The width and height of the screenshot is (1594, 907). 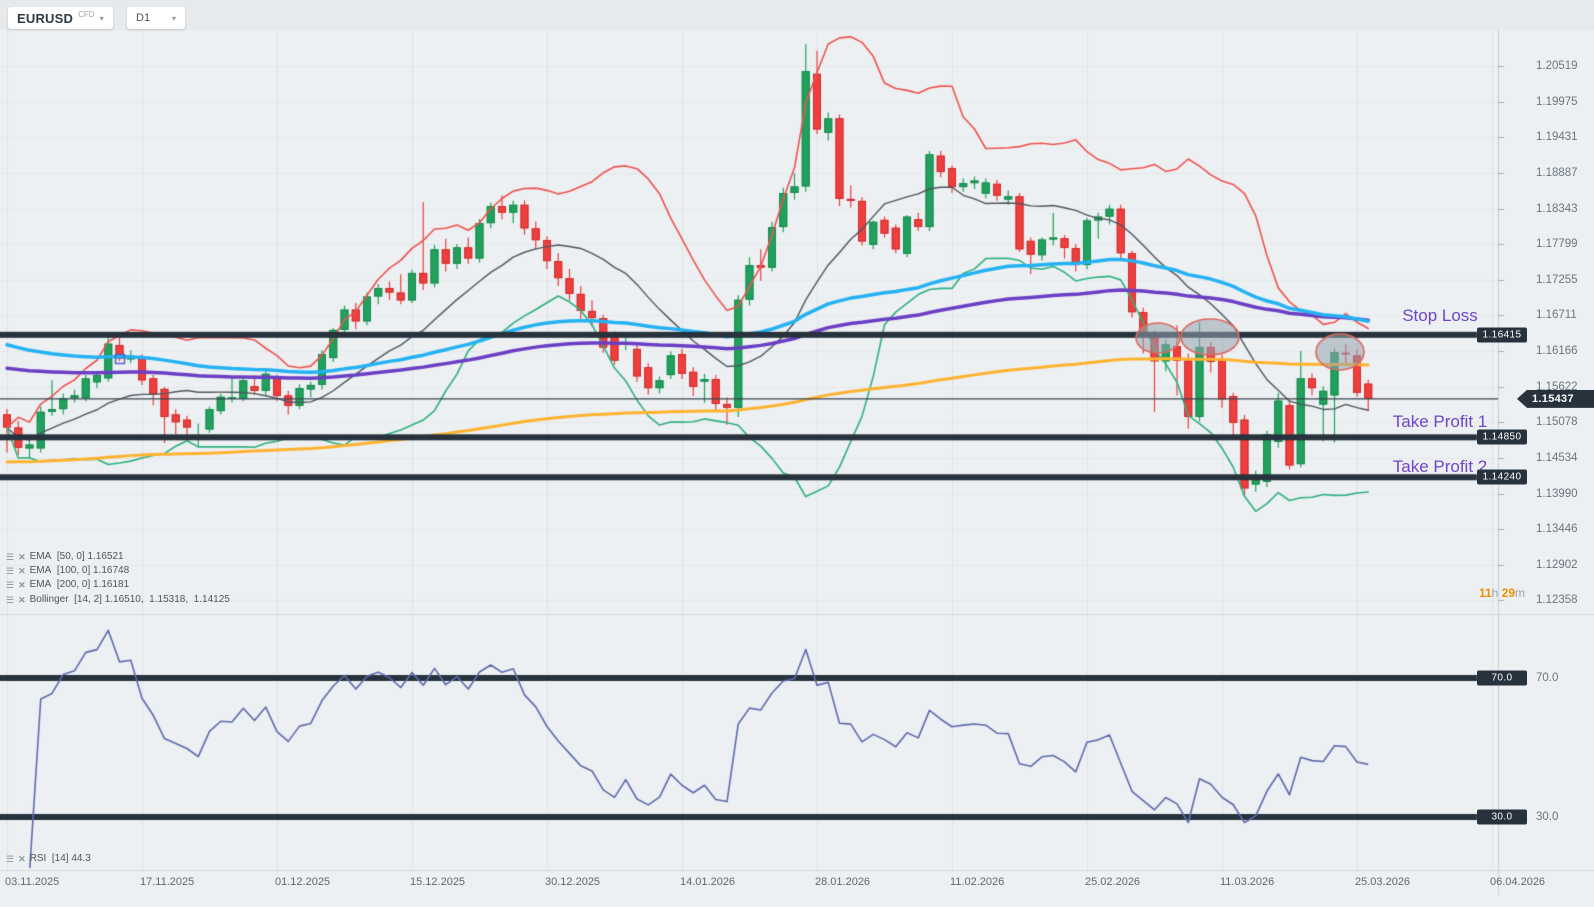 I want to click on timer-minutes: 29, so click(x=1508, y=593).